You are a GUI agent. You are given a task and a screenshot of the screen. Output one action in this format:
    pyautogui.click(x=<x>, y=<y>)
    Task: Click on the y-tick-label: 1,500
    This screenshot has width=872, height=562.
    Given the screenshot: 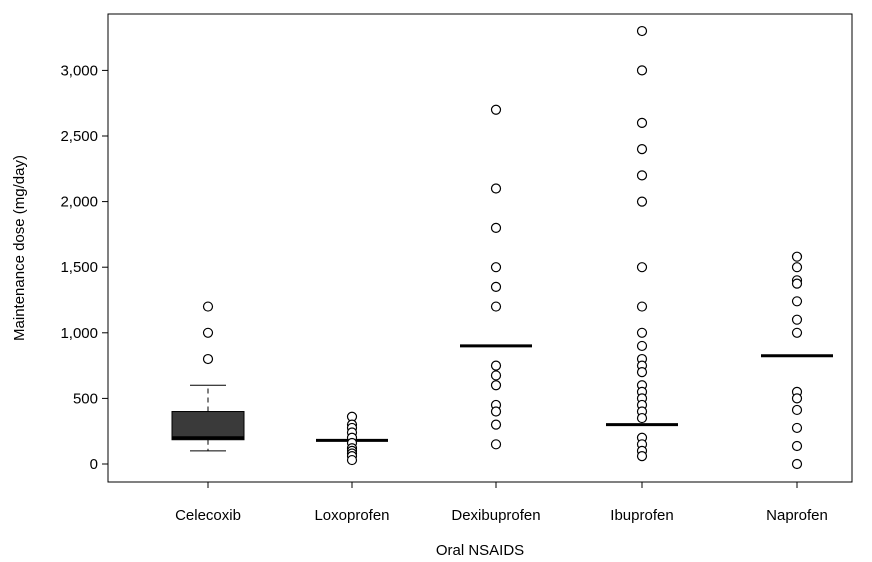 What is the action you would take?
    pyautogui.click(x=79, y=267)
    